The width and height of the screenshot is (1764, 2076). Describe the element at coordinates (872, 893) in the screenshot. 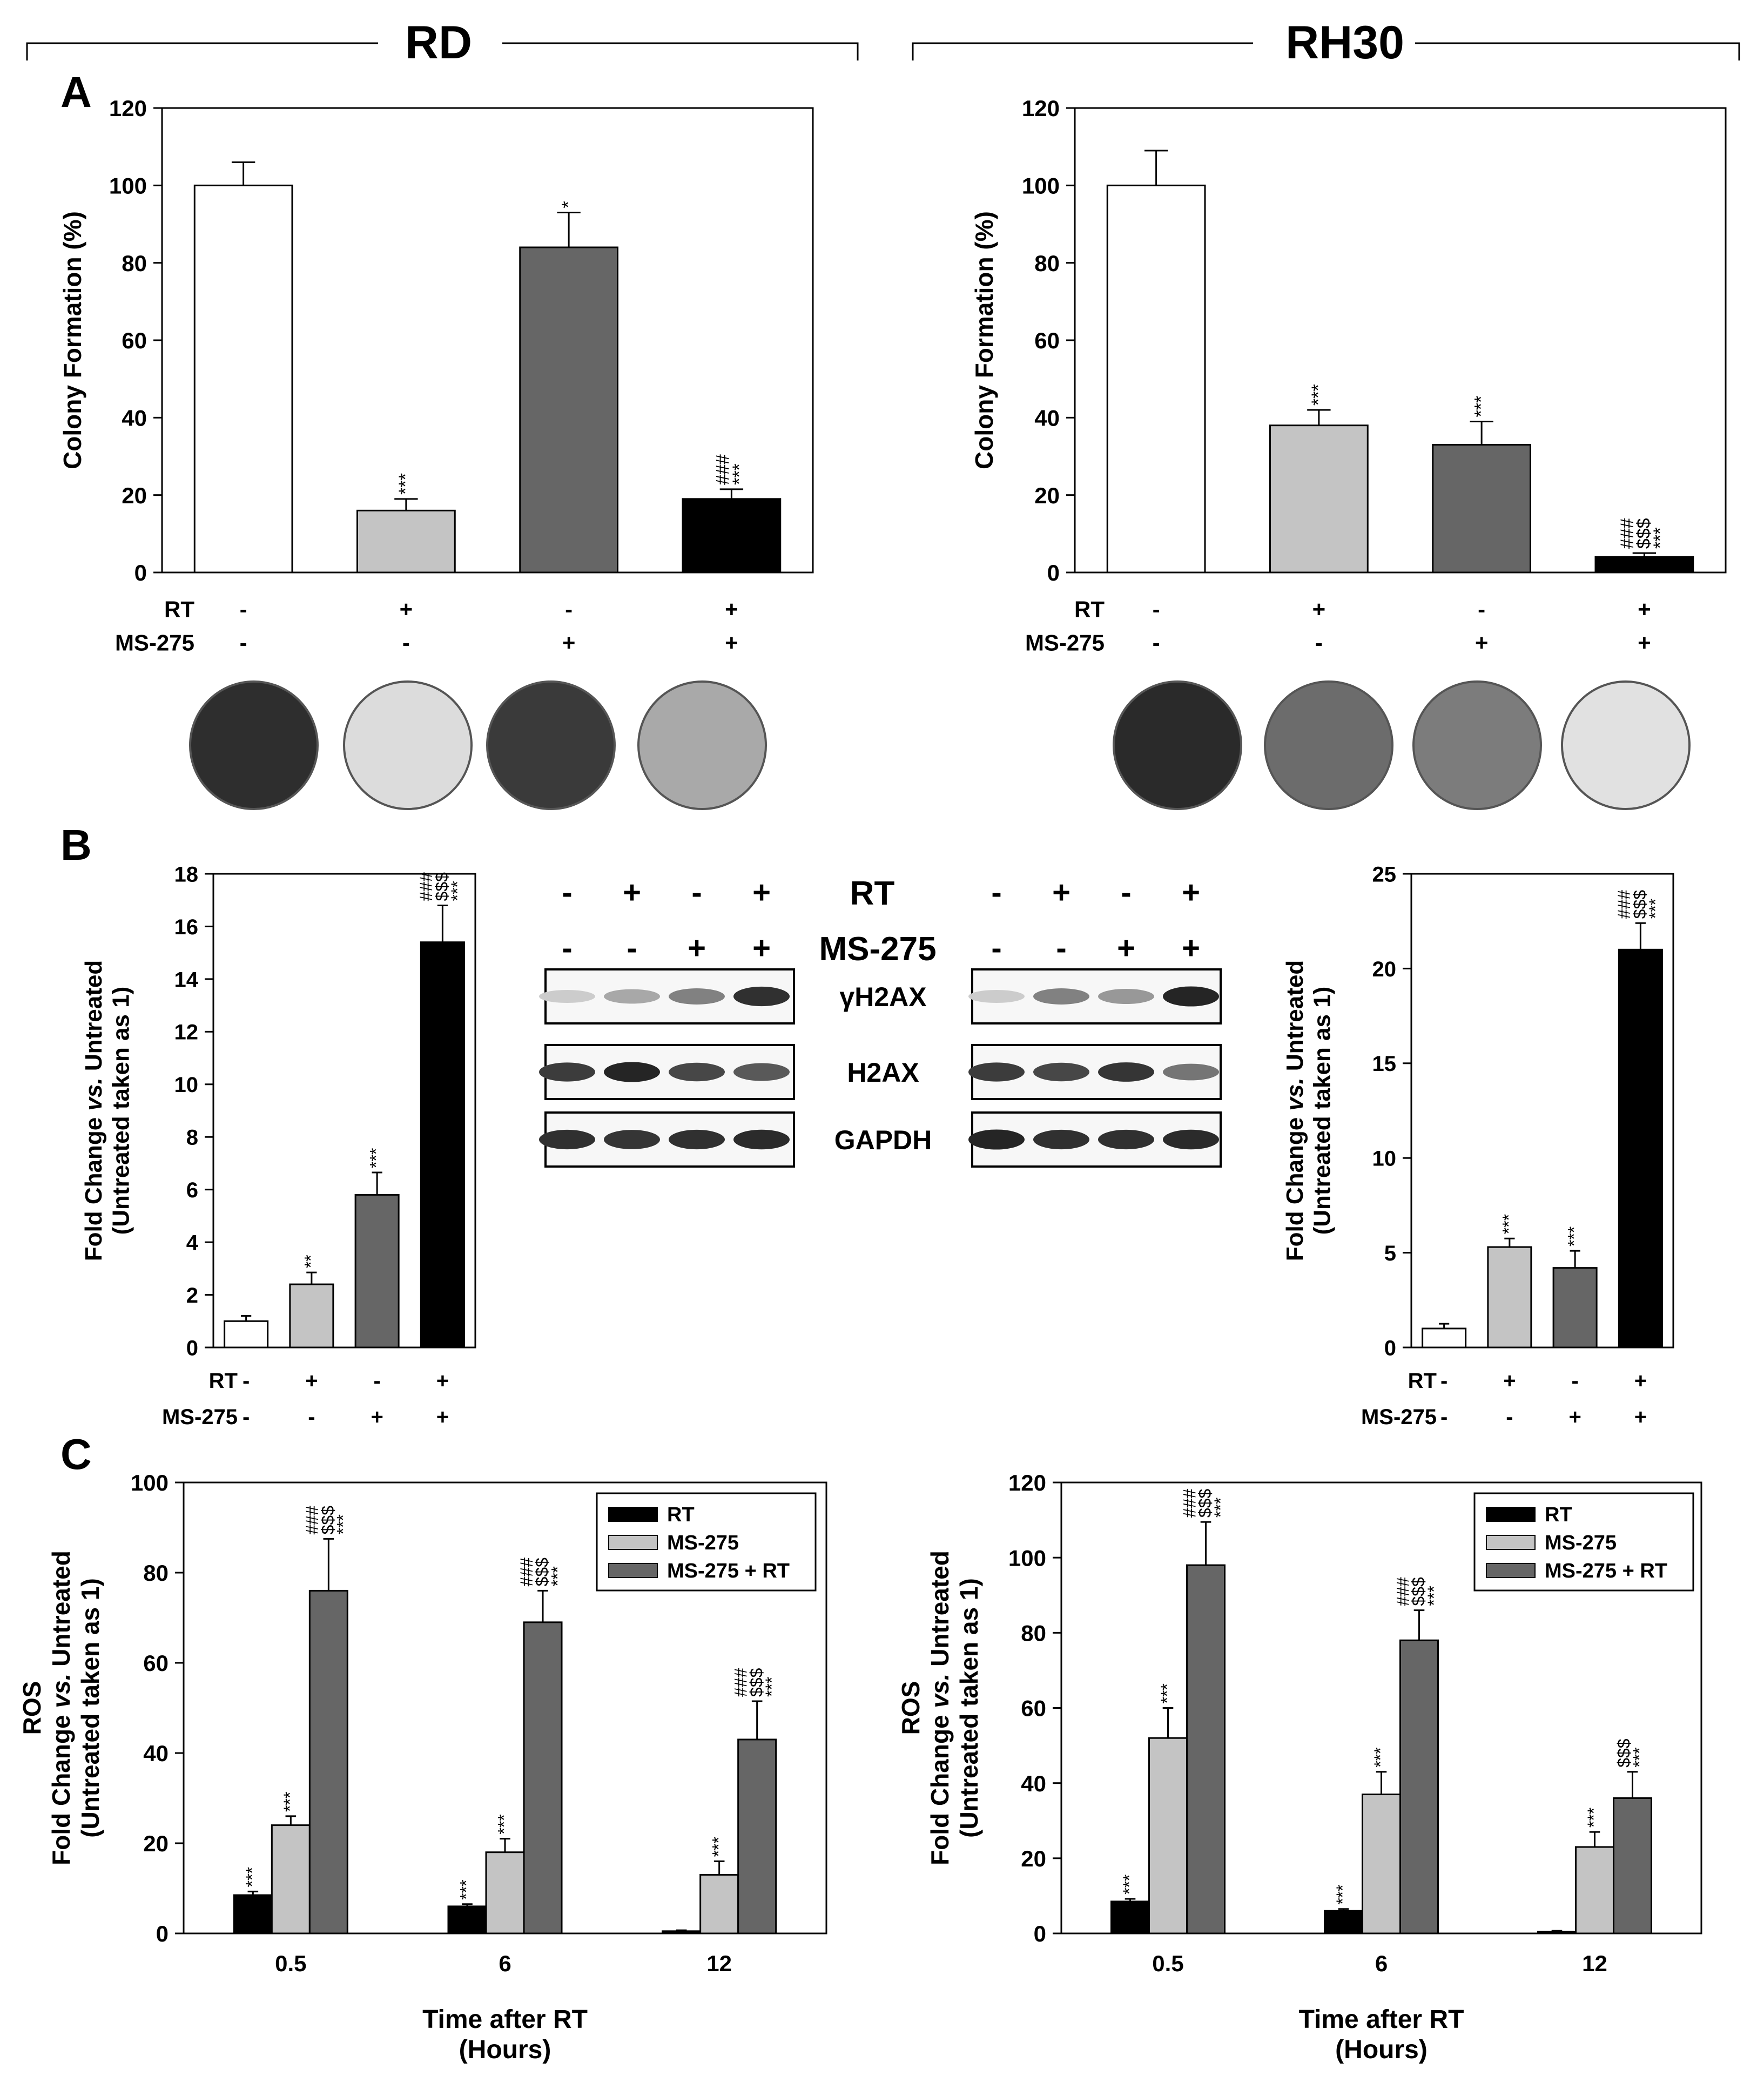

I see `blot-label-rt: RT` at that location.